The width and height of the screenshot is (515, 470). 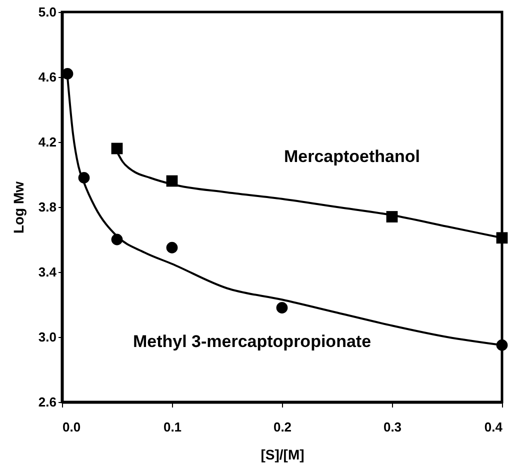 What do you see at coordinates (47, 142) in the screenshot?
I see `y-tick-label: 4.2` at bounding box center [47, 142].